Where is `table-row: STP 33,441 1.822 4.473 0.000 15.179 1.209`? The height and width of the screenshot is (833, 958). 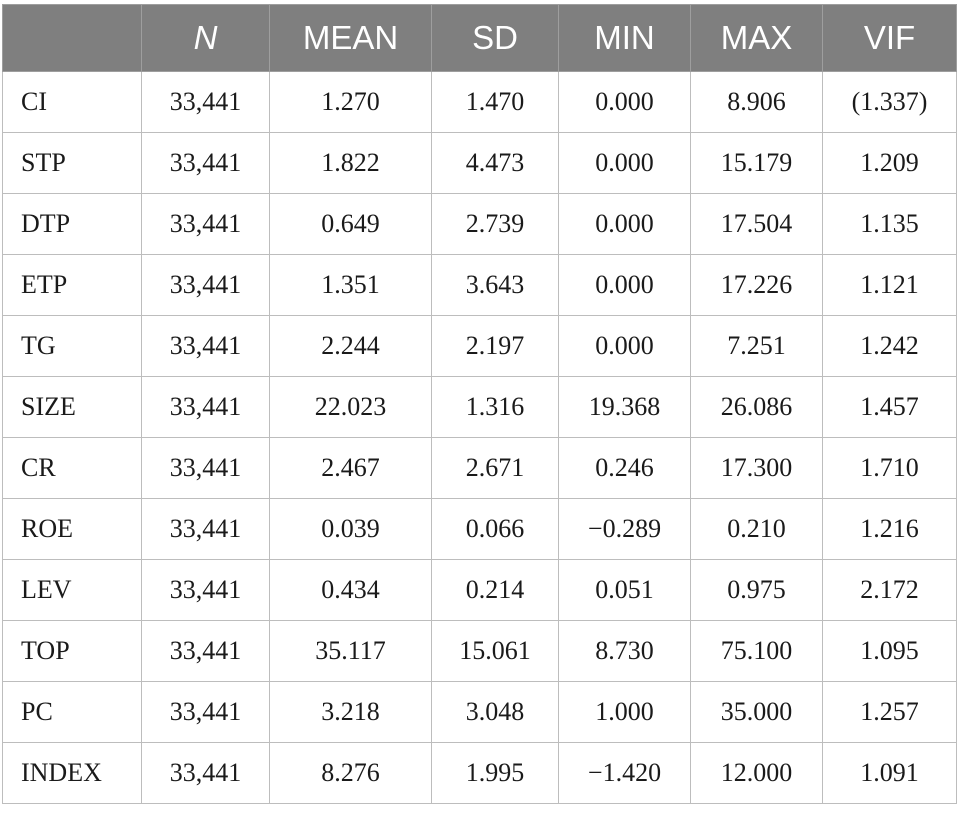
table-row: STP 33,441 1.822 4.473 0.000 15.179 1.209 is located at coordinates (479, 163).